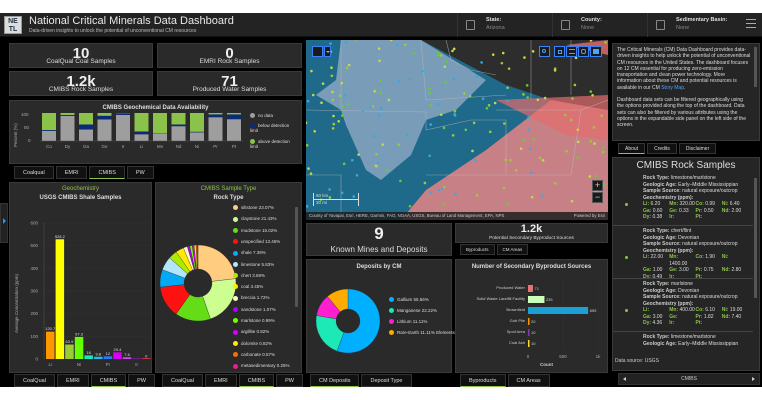  I want to click on story-map-link: Story Map, so click(672, 87).